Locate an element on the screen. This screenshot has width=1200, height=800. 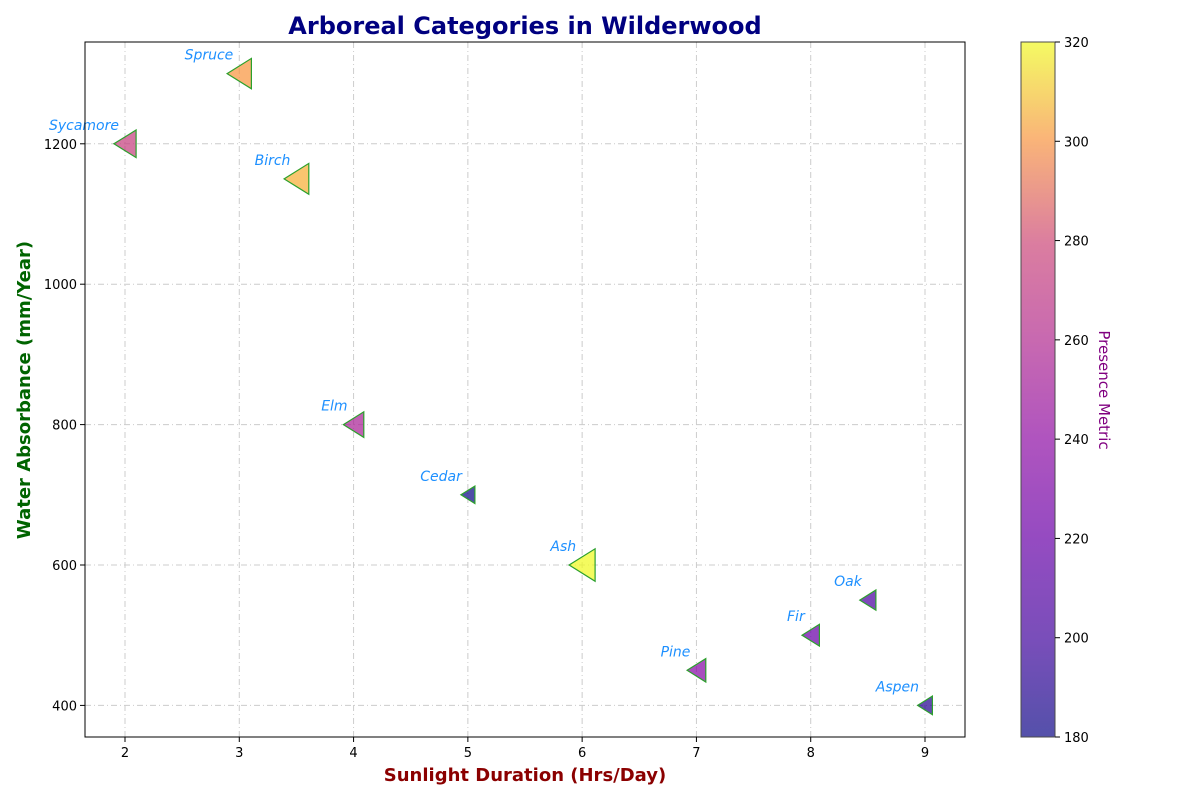
data-point-fir is located at coordinates (810, 635).